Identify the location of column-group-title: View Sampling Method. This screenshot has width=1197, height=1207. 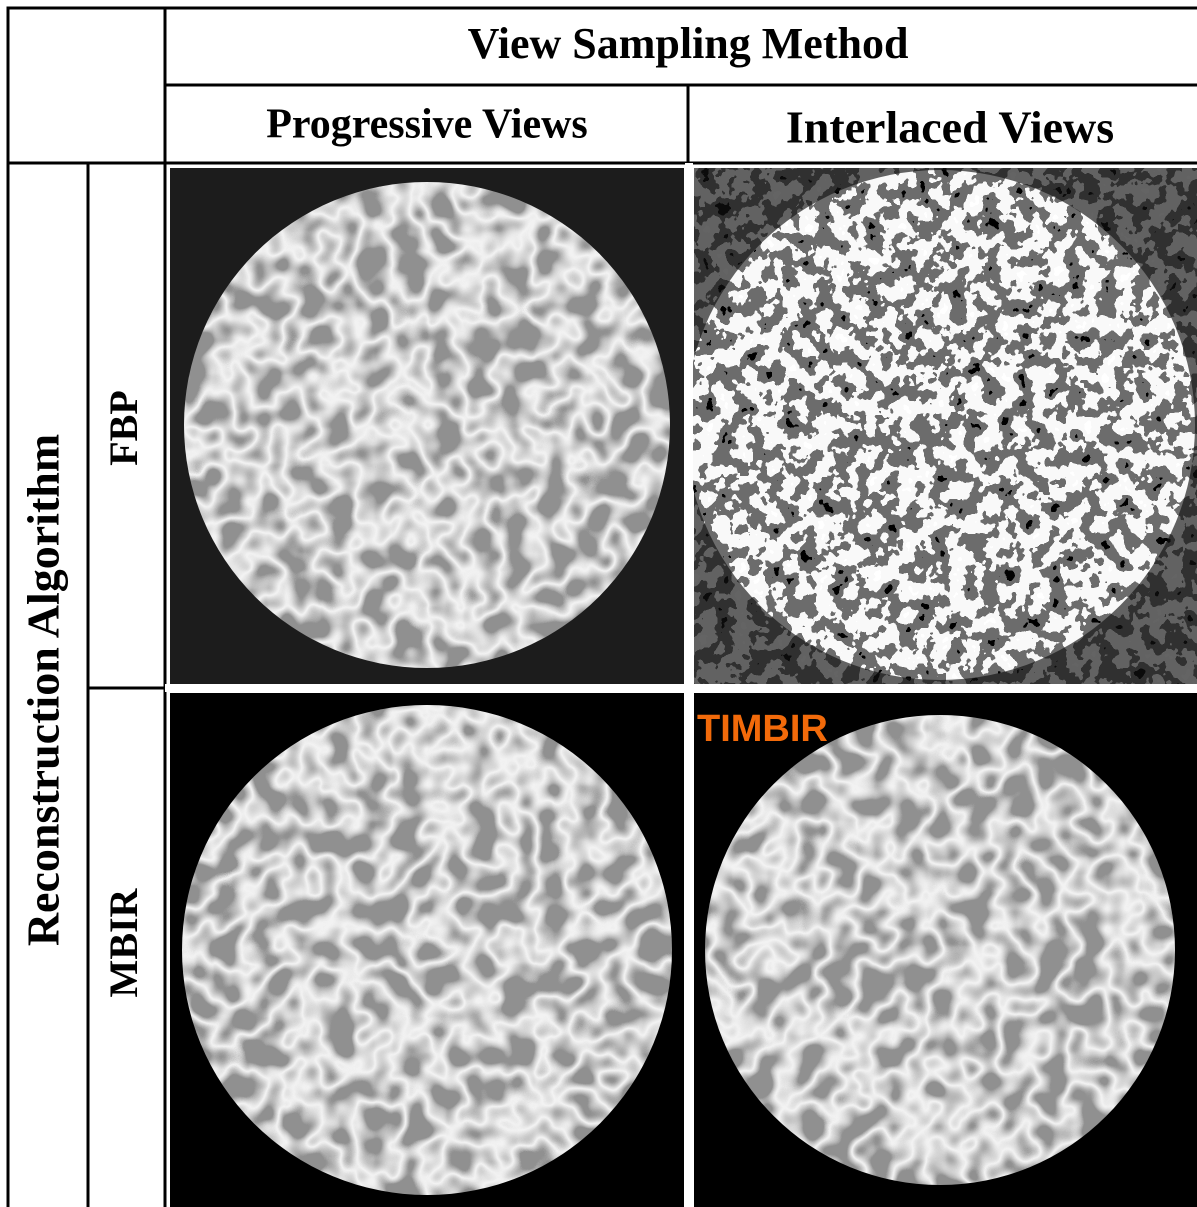
(688, 43).